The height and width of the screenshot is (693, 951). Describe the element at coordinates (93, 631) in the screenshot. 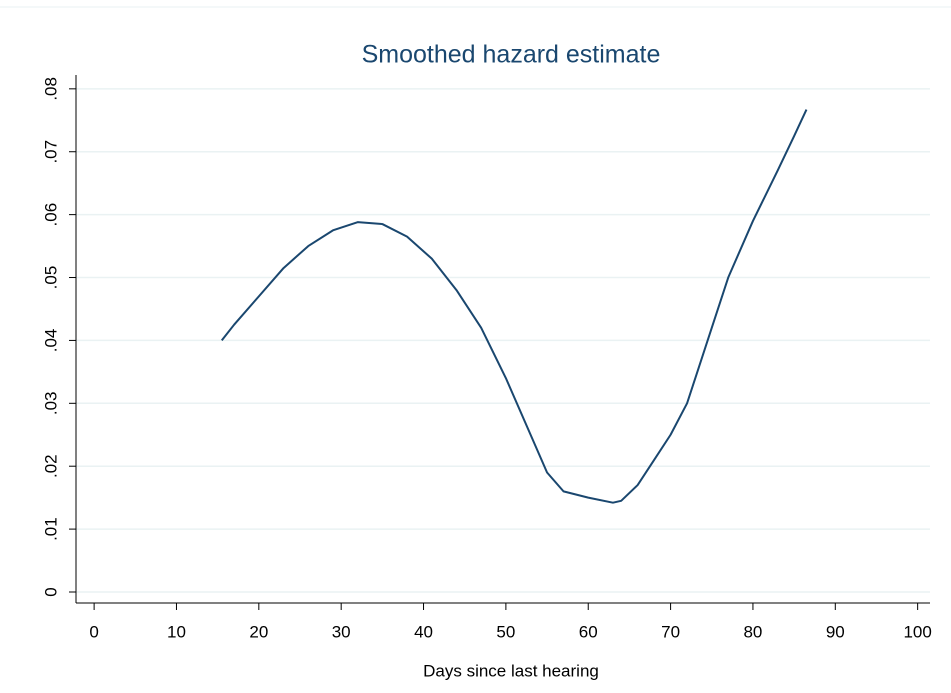

I see `x-tick-label: 0` at that location.